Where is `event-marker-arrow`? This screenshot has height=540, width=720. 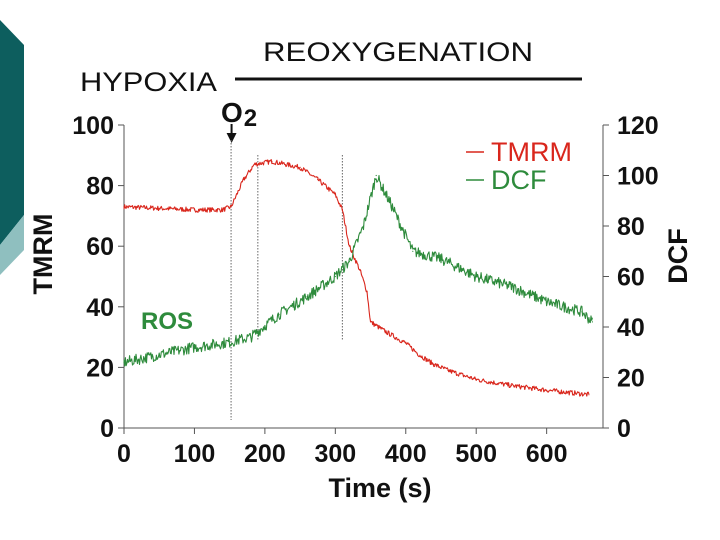 event-marker-arrow is located at coordinates (231, 133).